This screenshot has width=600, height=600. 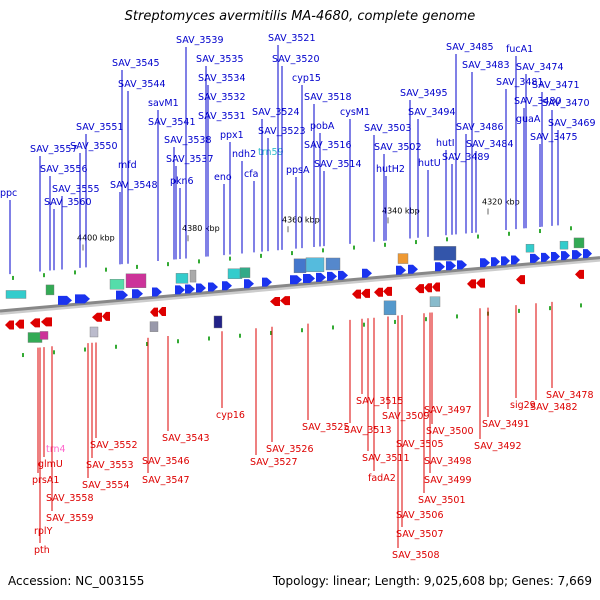 I want to click on backbone-shadow, so click(x=300, y=286).